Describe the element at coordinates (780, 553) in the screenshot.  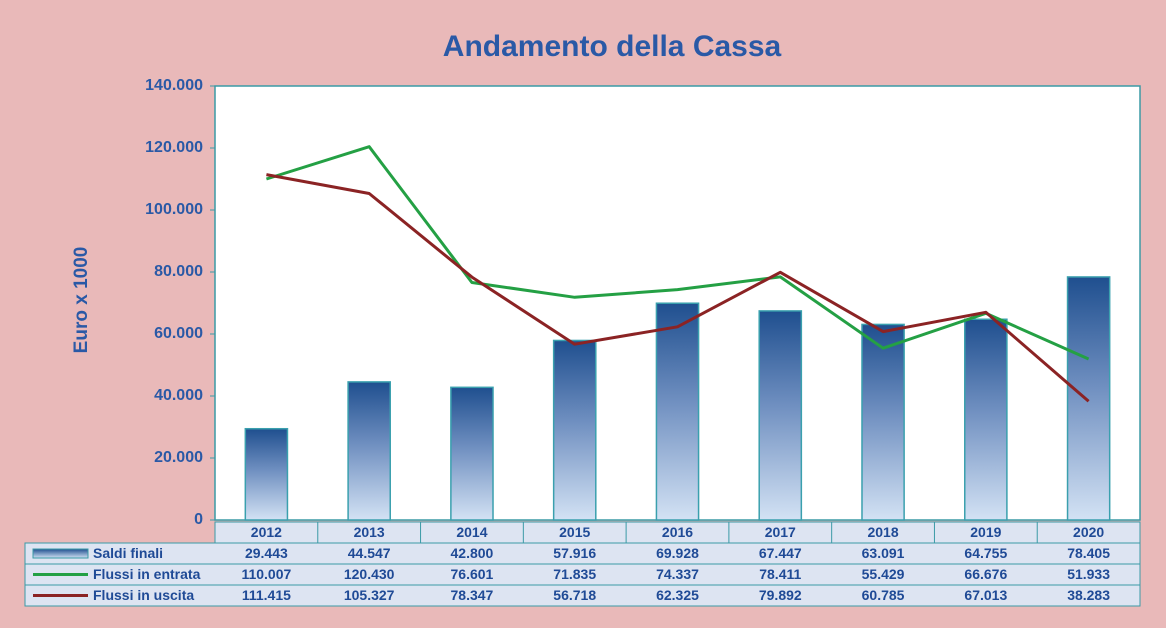
I see `data-label: 67.447` at that location.